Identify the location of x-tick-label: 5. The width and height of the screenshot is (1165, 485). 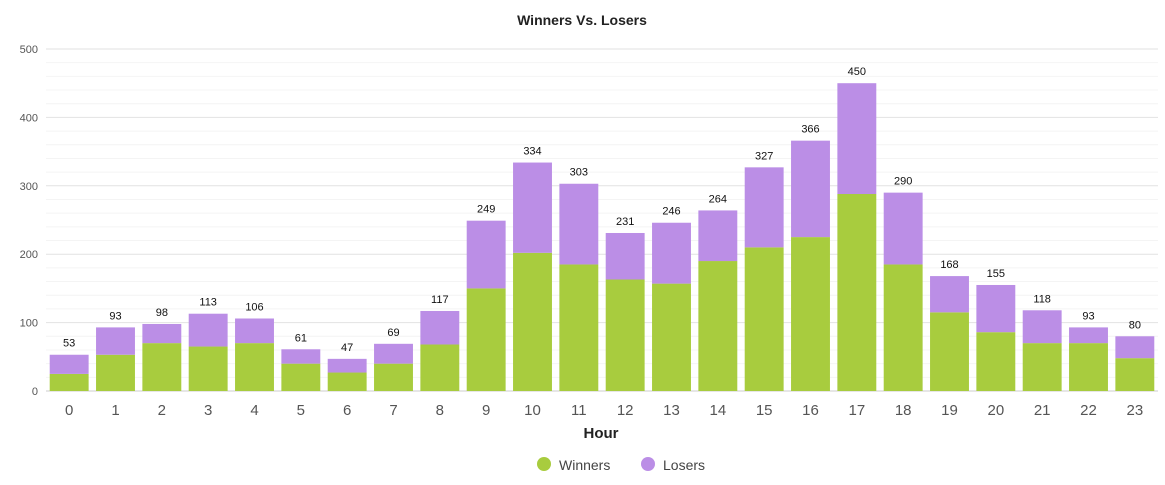
(301, 410).